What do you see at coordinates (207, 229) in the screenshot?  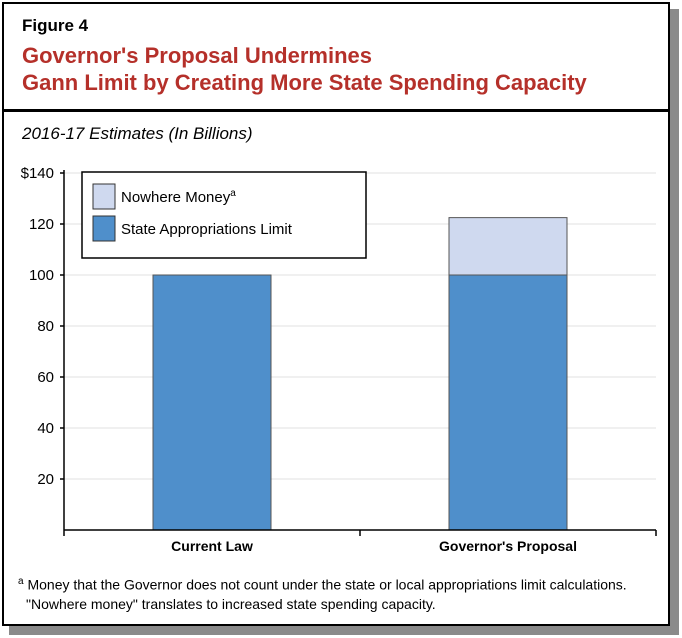 I see `legend-label: State Appropriations Limit` at bounding box center [207, 229].